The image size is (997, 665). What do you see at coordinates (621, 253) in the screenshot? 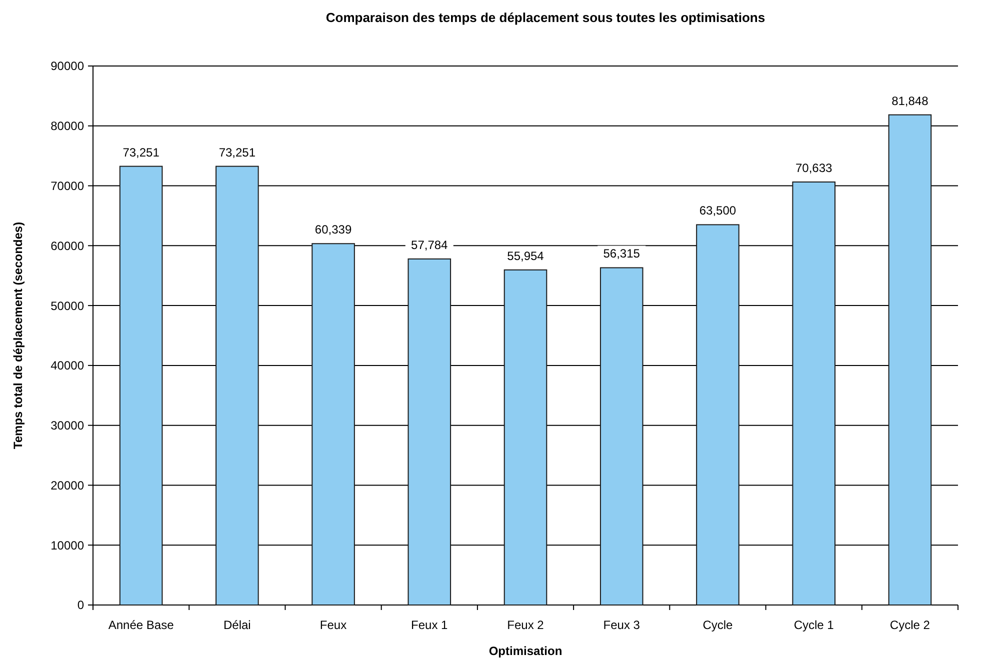
I see `data-label: 56,315` at bounding box center [621, 253].